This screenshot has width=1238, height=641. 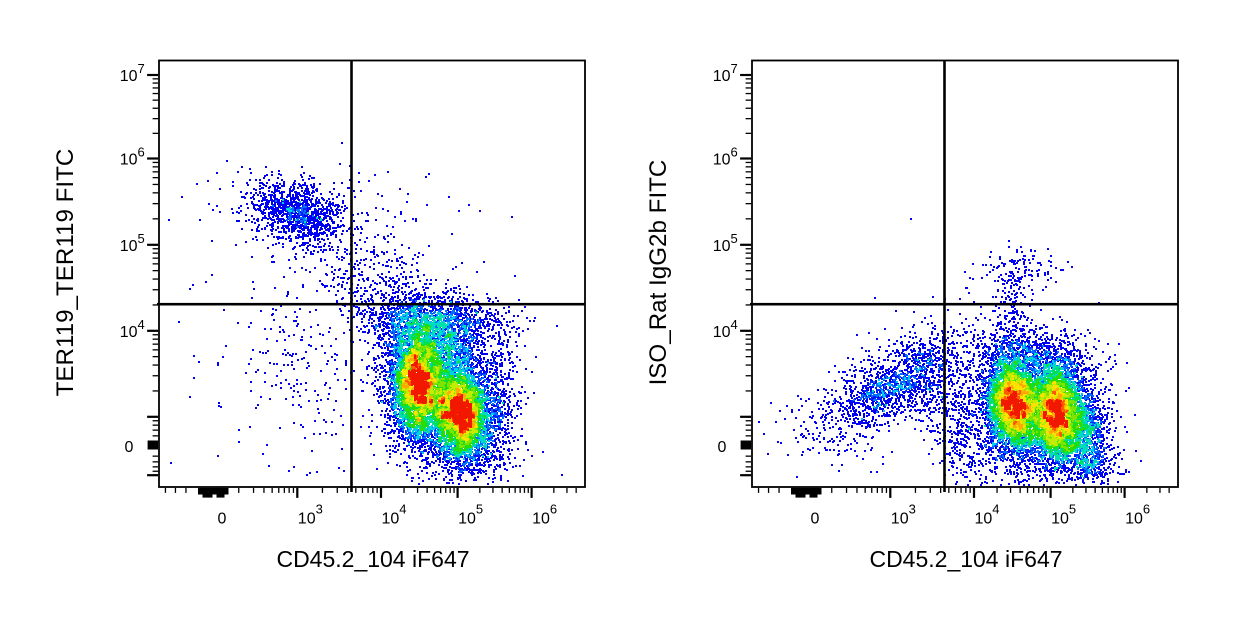 I want to click on svg-text: TER119_TER119 FITC, so click(x=65, y=273).